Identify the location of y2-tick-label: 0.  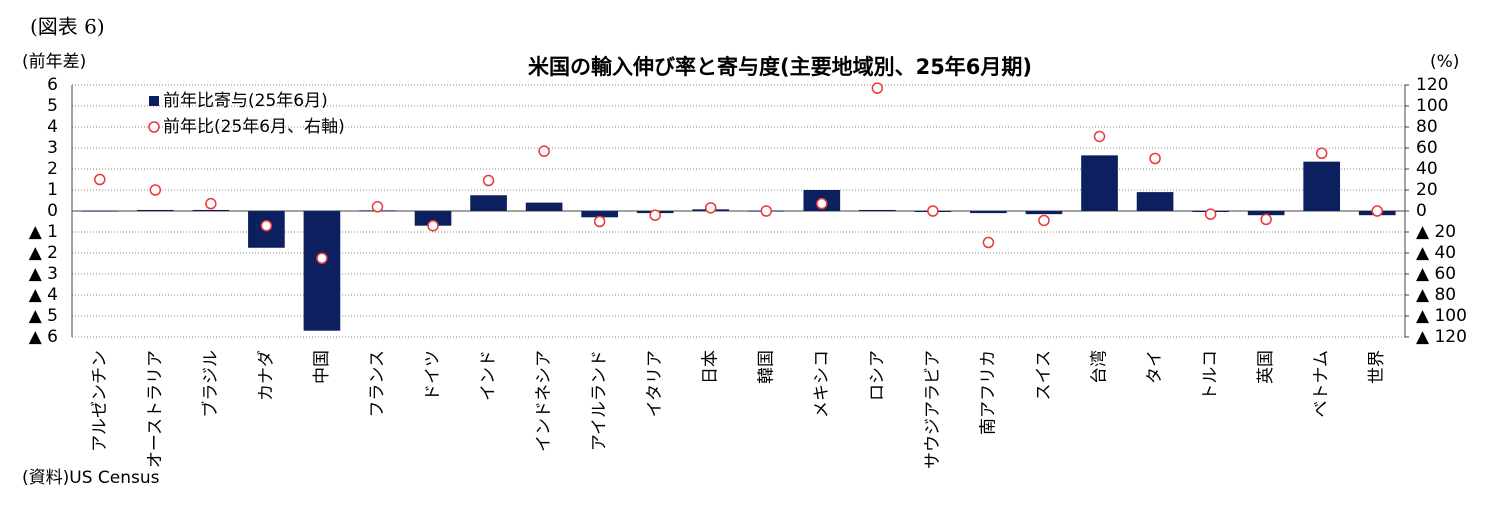
(1421, 211).